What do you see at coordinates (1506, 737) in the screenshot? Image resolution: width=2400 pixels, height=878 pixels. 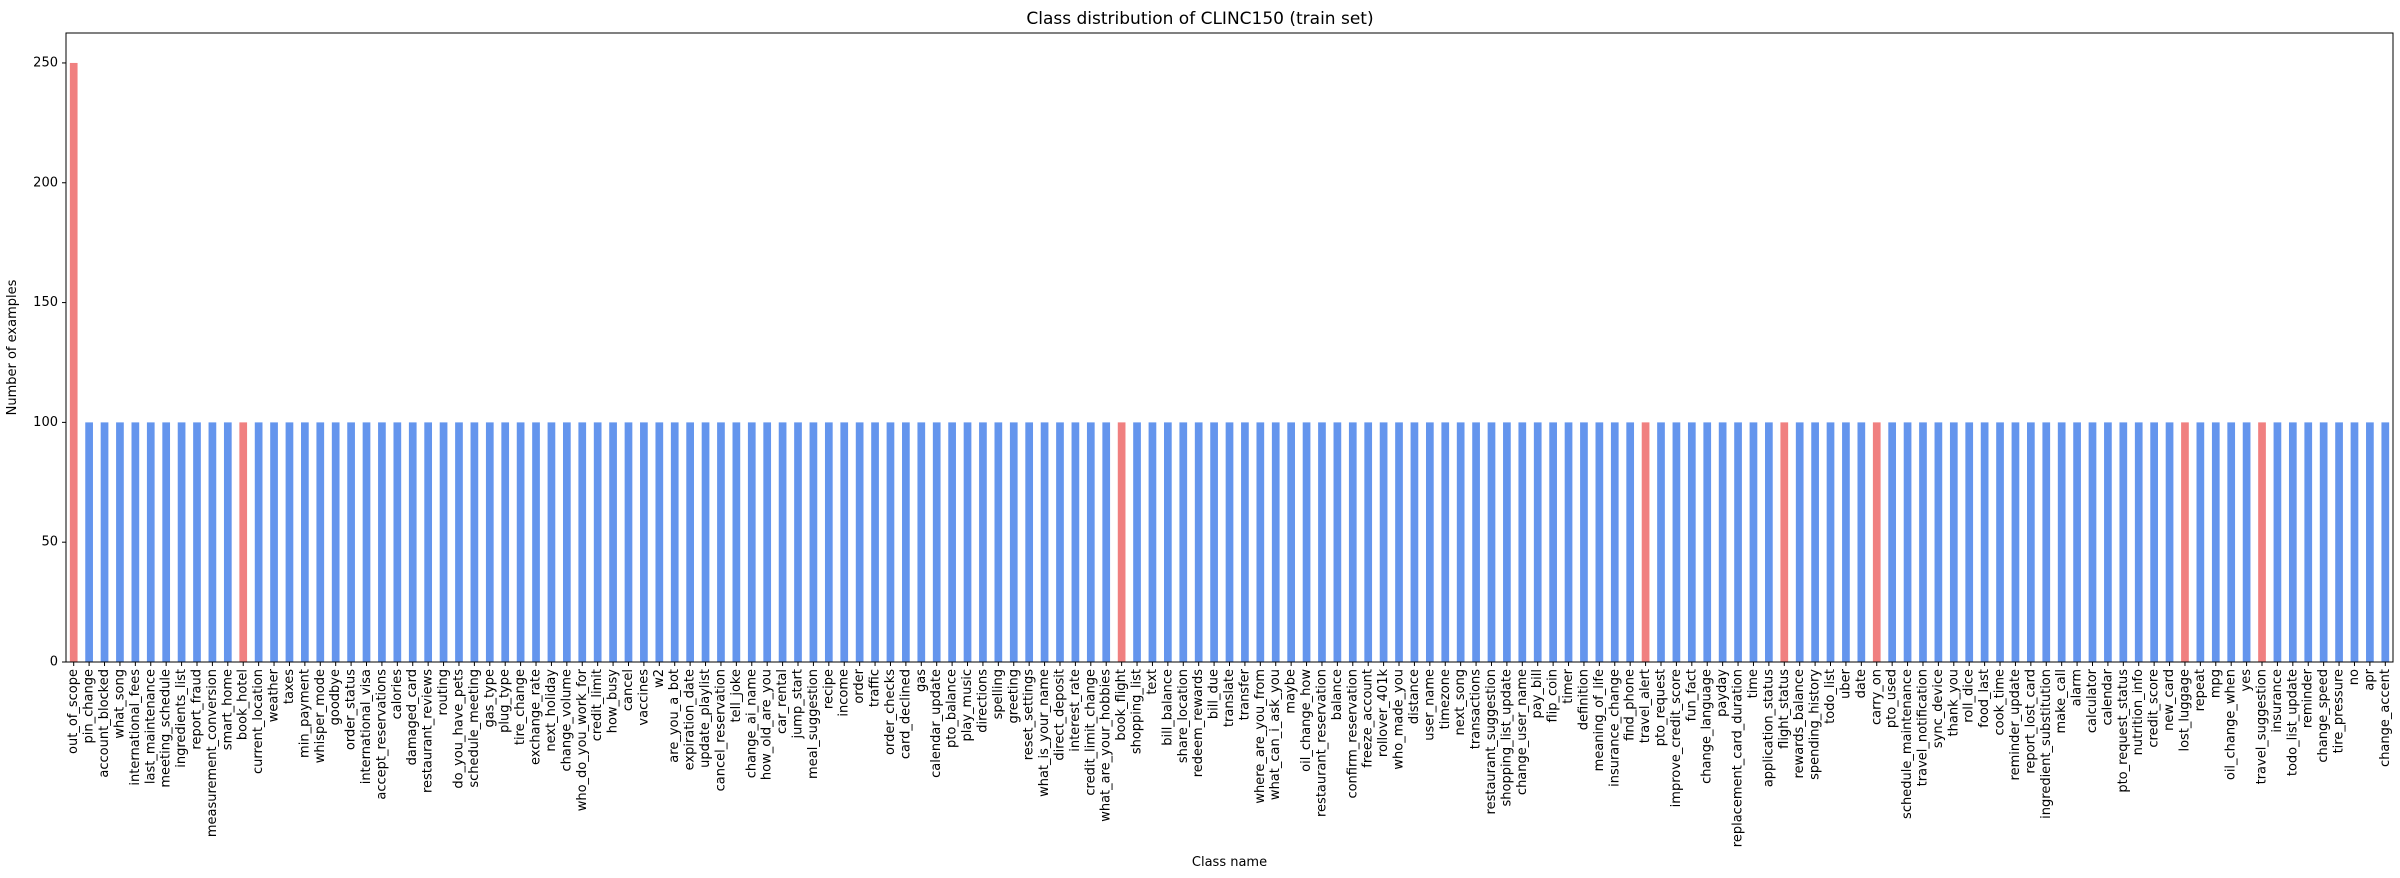 I see `x-tick-label: shopping_list_update` at bounding box center [1506, 737].